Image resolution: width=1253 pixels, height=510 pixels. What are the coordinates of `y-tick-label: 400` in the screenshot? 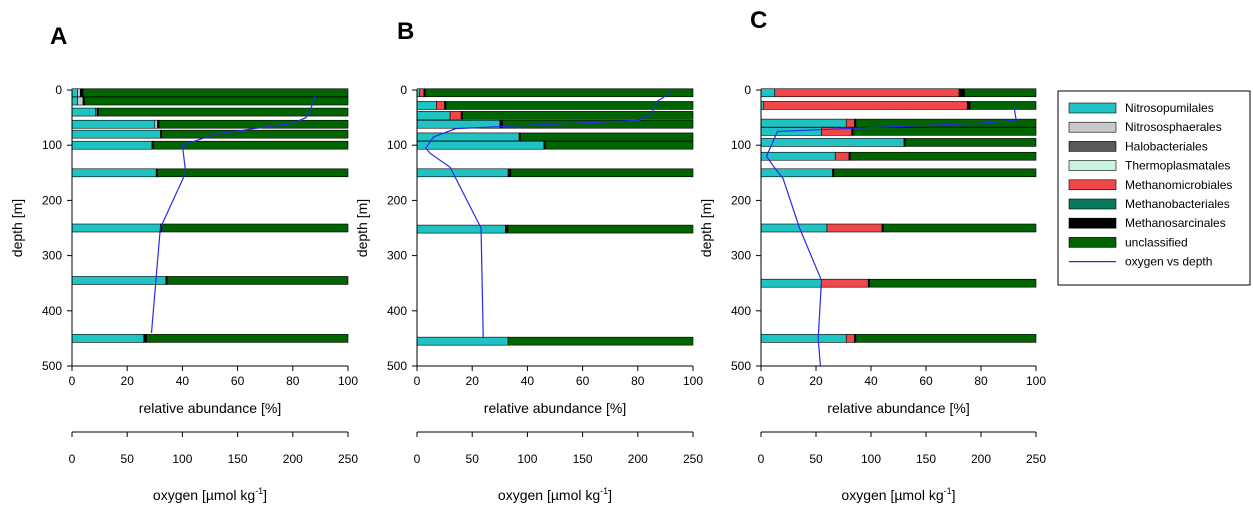 It's located at (52, 311).